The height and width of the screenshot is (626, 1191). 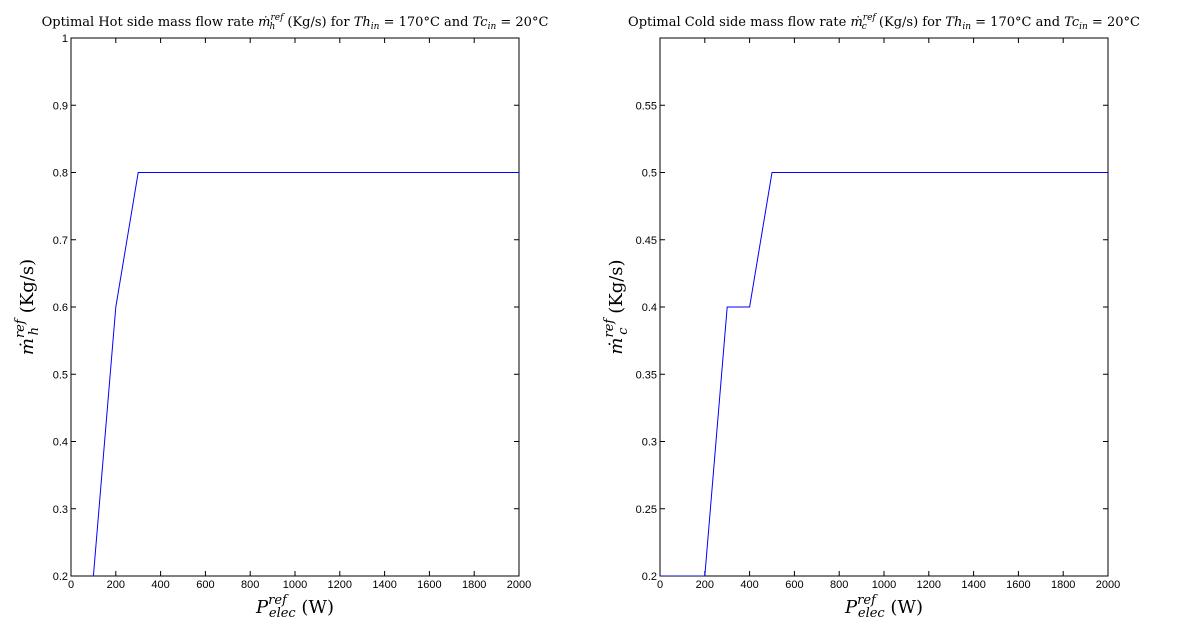 What do you see at coordinates (646, 375) in the screenshot?
I see `y-tick-label: 0.35` at bounding box center [646, 375].